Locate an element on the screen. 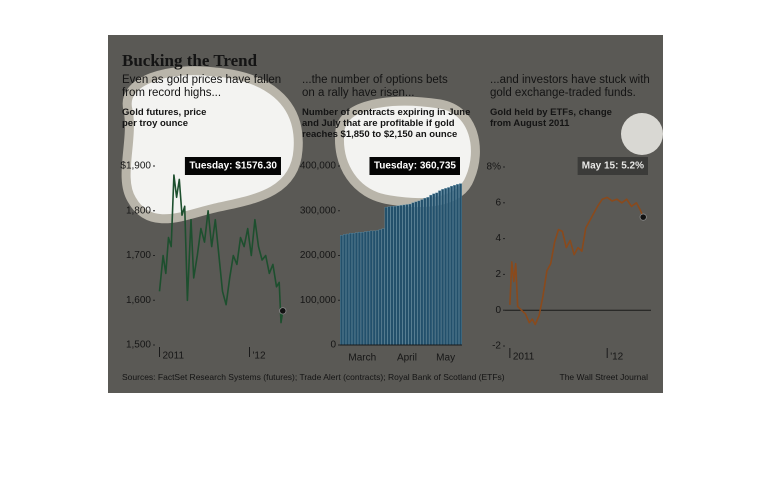  x-tick-label: April is located at coordinates (407, 358).